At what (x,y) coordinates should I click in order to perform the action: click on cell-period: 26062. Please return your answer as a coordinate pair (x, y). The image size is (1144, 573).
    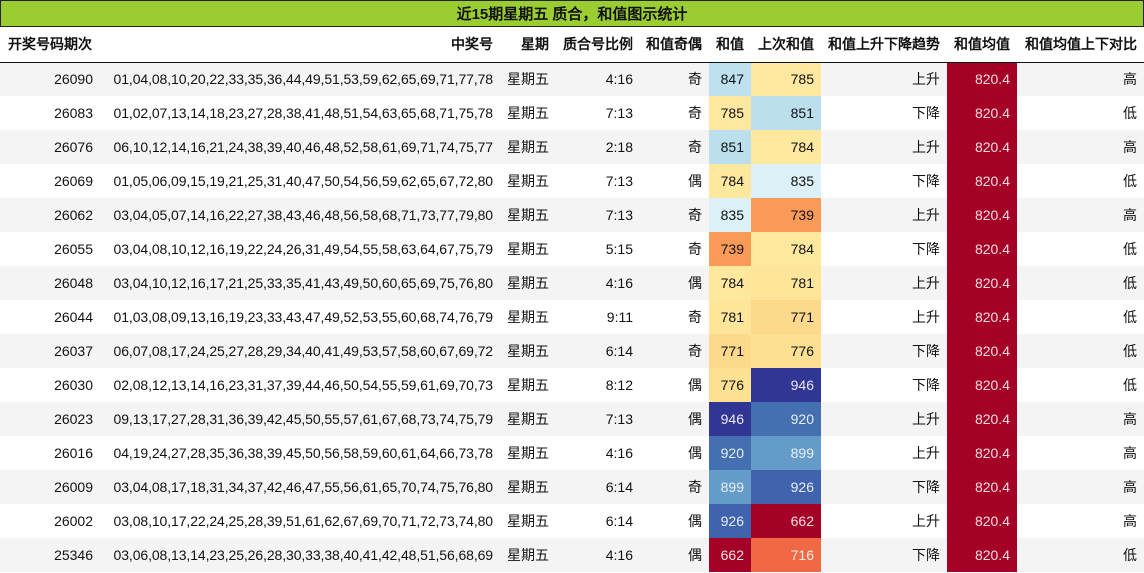
    Looking at the image, I should click on (50, 215).